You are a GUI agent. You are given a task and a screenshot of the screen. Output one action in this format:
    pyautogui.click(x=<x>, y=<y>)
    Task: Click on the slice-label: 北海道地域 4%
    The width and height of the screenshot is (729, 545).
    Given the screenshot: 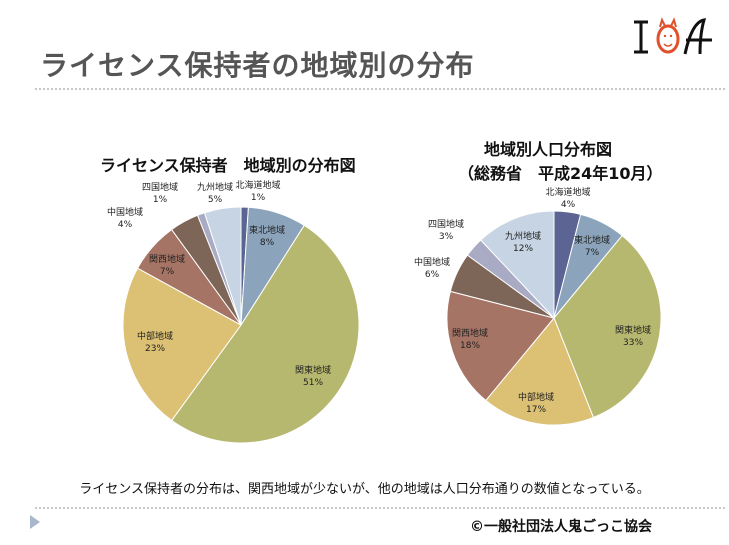 What is the action you would take?
    pyautogui.click(x=567, y=199)
    